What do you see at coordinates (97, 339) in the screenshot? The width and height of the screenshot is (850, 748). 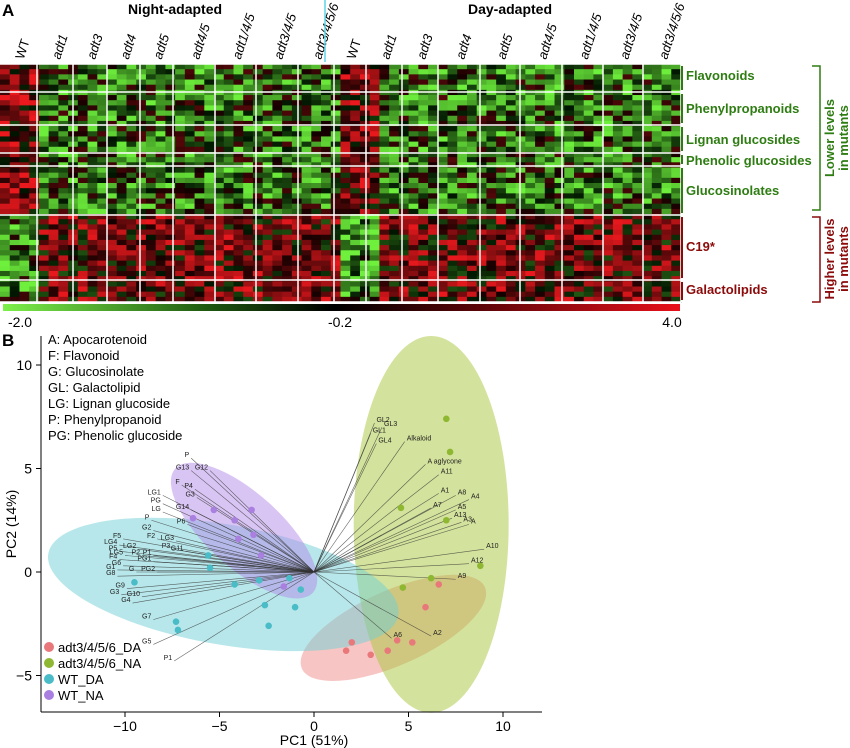 I see `abbreviation-0: A: Apocarotenoid` at bounding box center [97, 339].